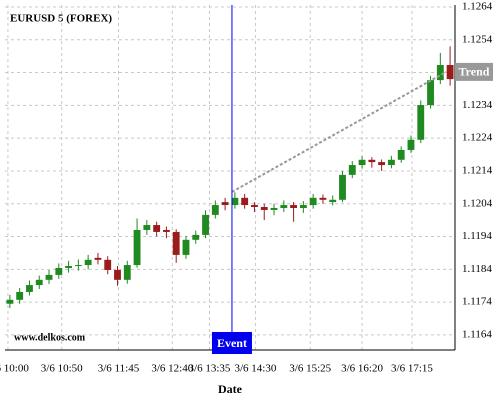  Describe the element at coordinates (230, 389) in the screenshot. I see `x-axis-label: Date` at that location.